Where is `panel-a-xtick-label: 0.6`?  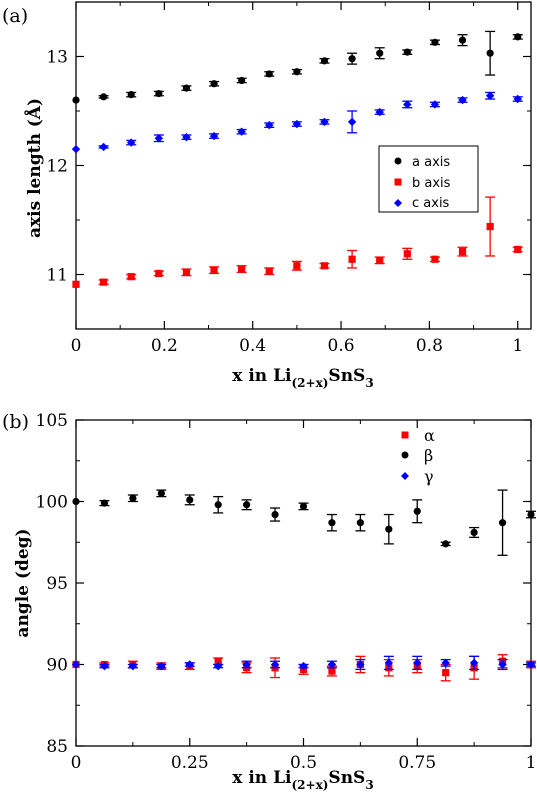 panel-a-xtick-label: 0.6 is located at coordinates (341, 346).